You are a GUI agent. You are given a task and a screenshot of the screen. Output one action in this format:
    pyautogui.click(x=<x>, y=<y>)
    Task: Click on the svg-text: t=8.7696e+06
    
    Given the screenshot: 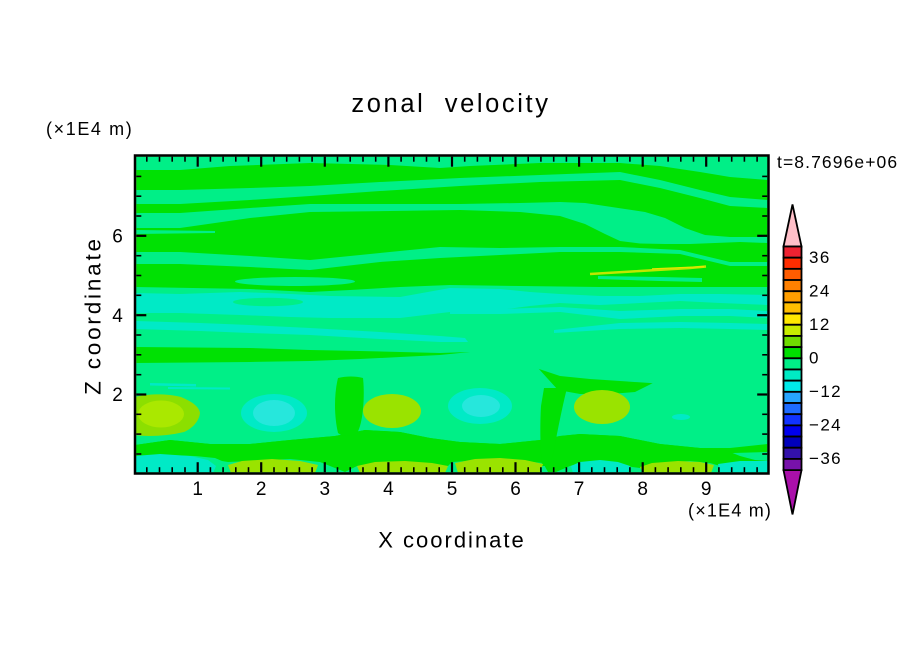 What is the action you would take?
    pyautogui.click(x=837, y=162)
    